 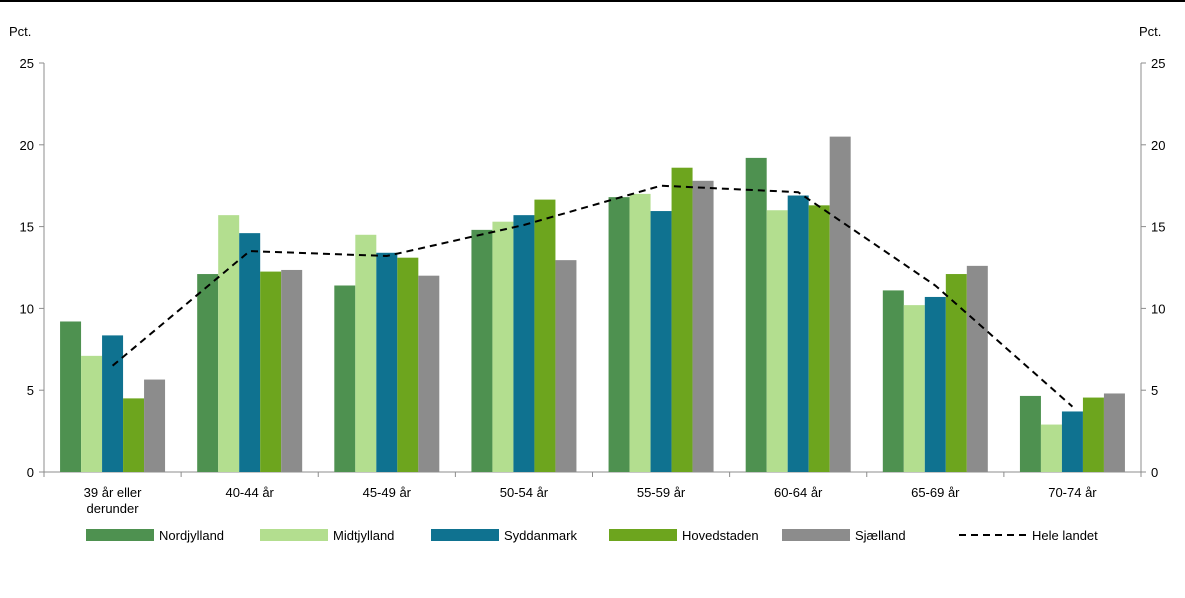 I want to click on legend-swatch-midtjylland, so click(x=294, y=535).